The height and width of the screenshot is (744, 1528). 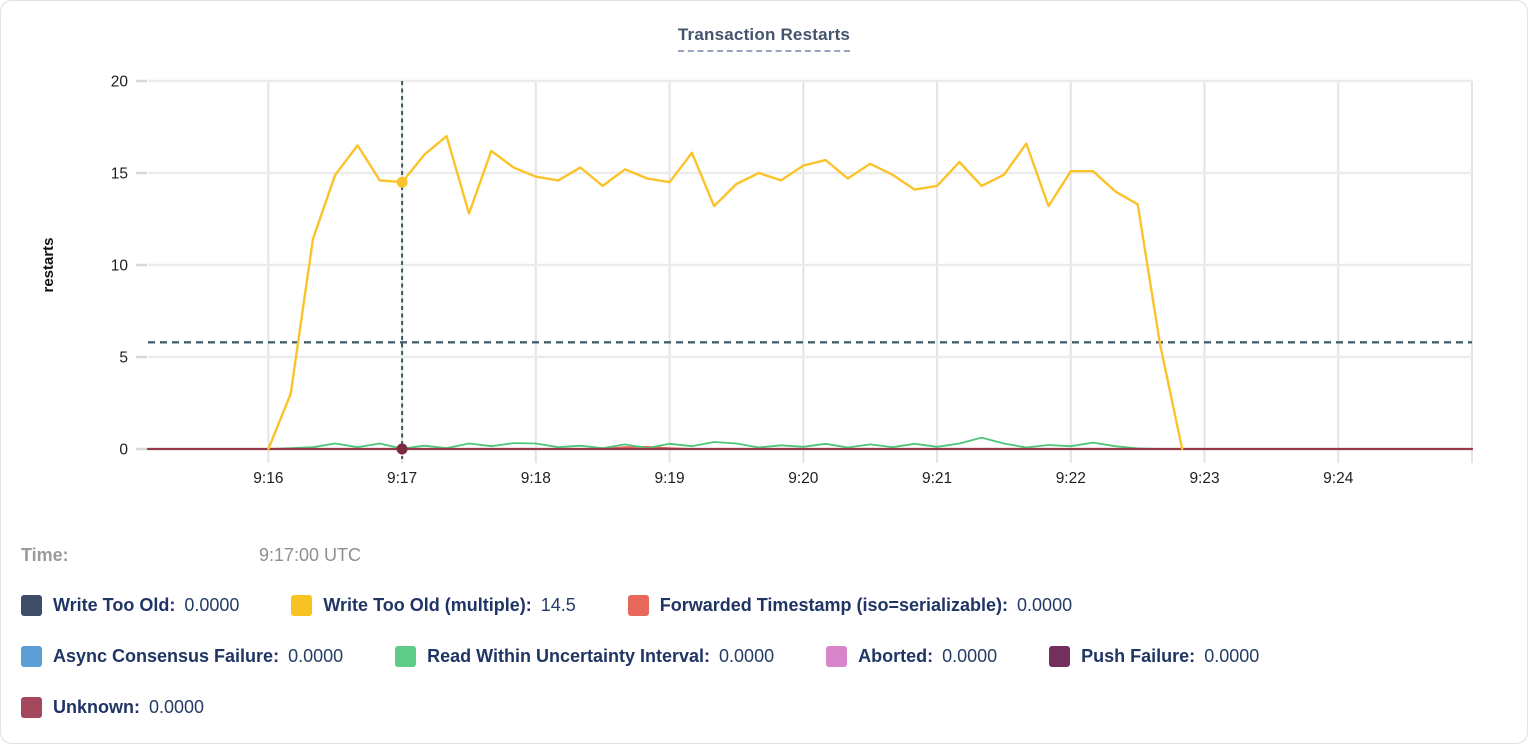 I want to click on y-tick-label: 5, so click(x=123, y=358).